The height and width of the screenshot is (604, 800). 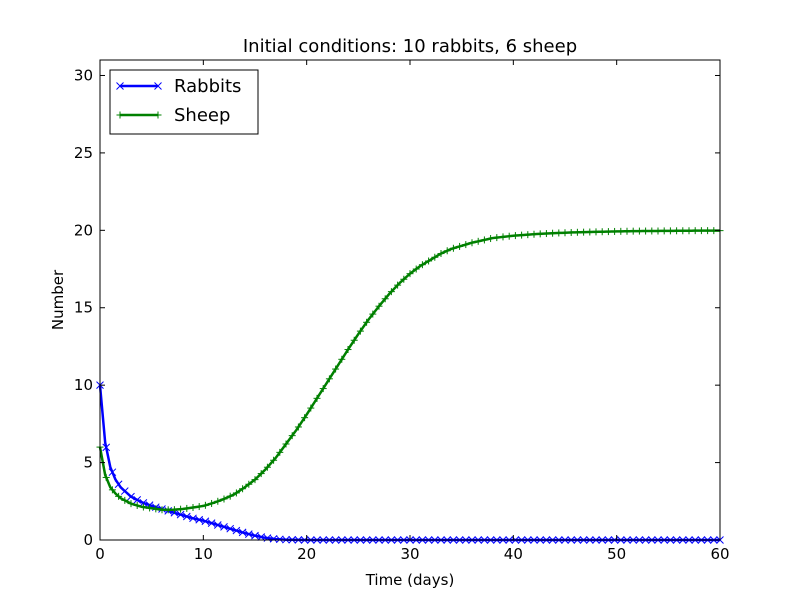 I want to click on legend: Rabbits Sheep, so click(x=184, y=102).